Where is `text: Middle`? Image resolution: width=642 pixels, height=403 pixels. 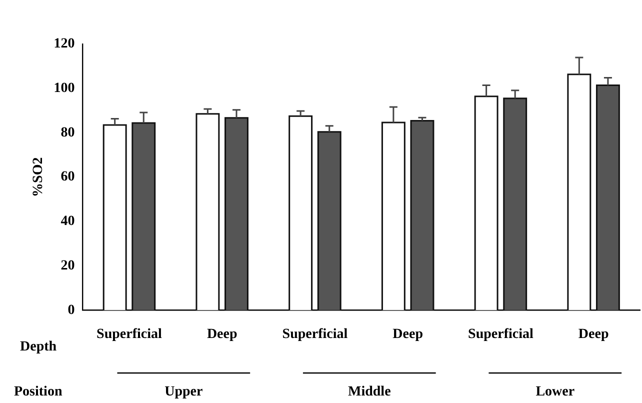
text: Middle is located at coordinates (369, 392).